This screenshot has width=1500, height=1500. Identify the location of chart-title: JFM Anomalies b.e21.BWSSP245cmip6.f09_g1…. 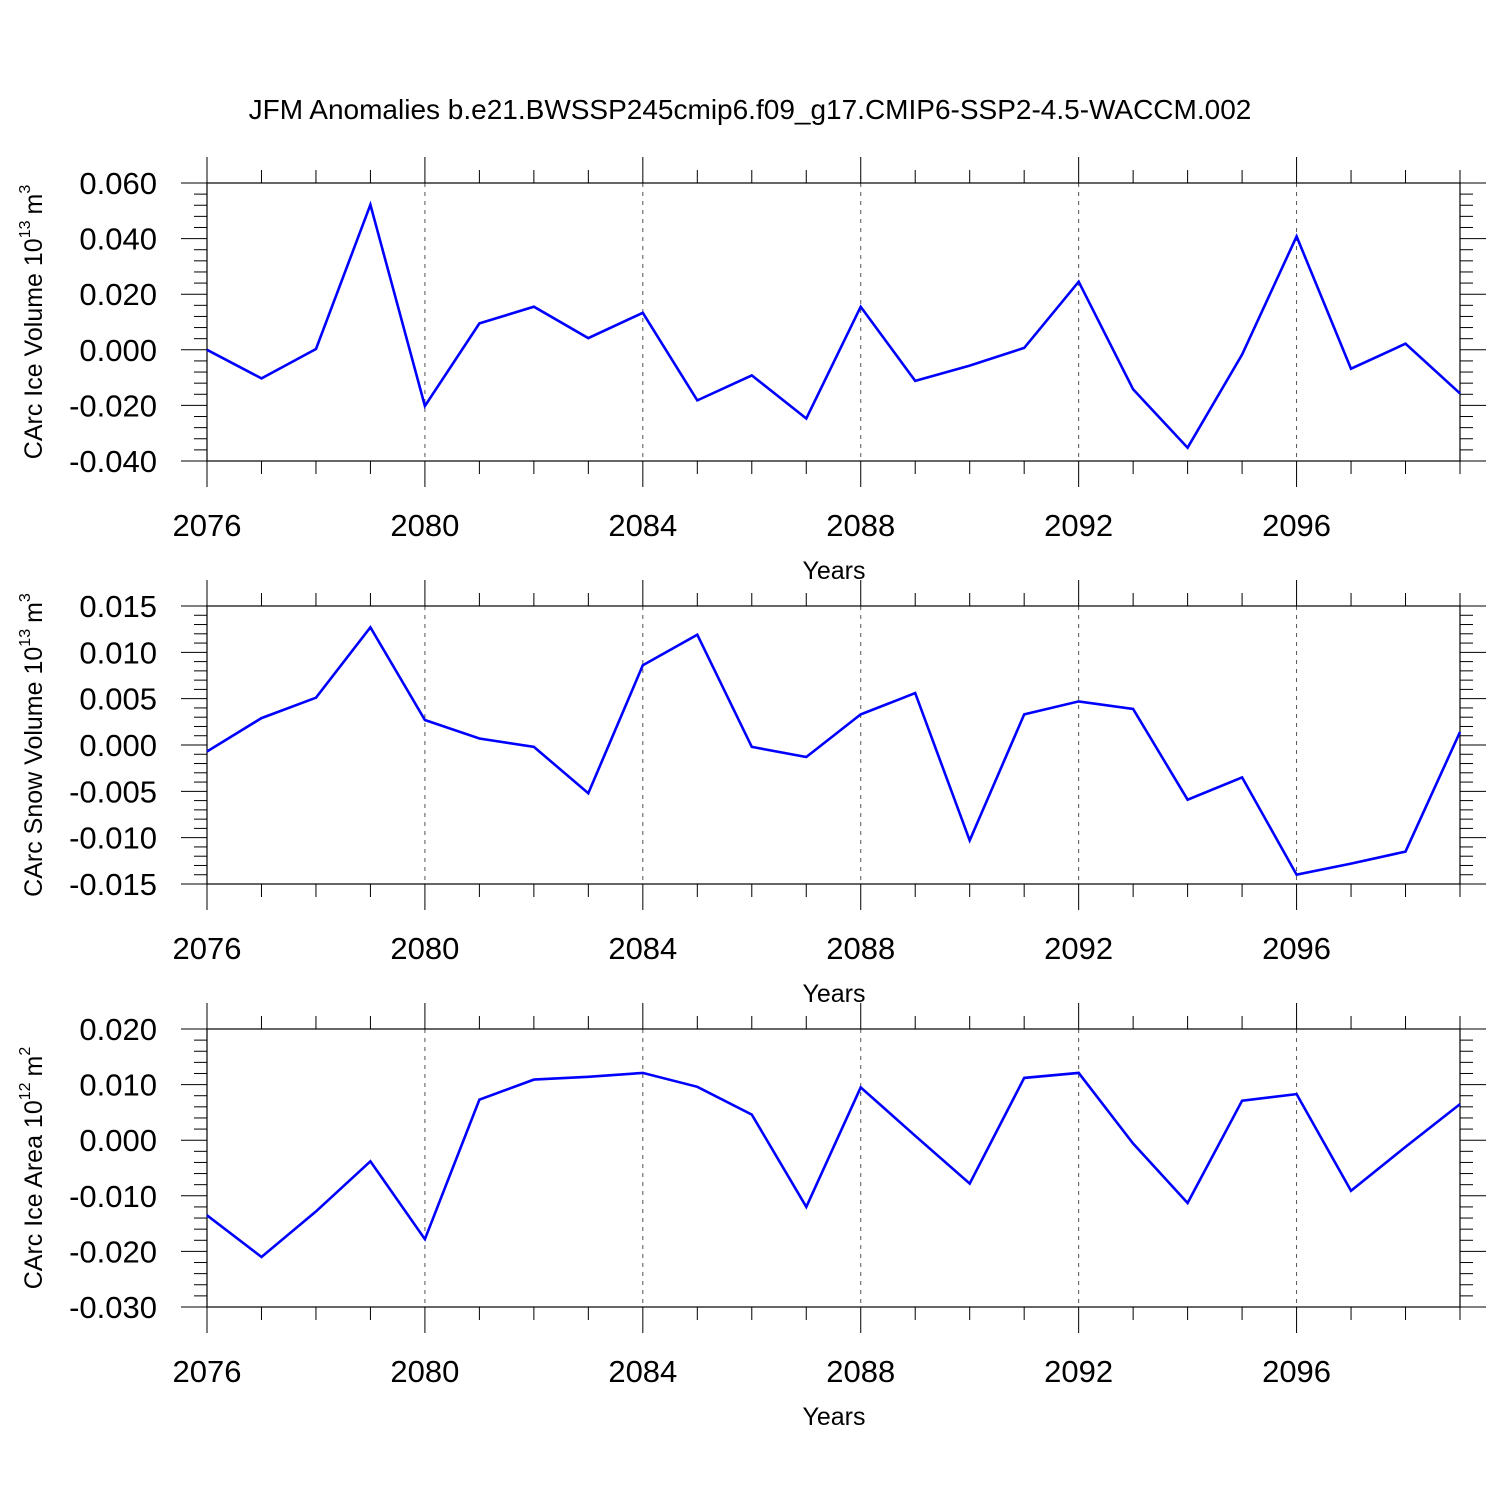
(750, 109).